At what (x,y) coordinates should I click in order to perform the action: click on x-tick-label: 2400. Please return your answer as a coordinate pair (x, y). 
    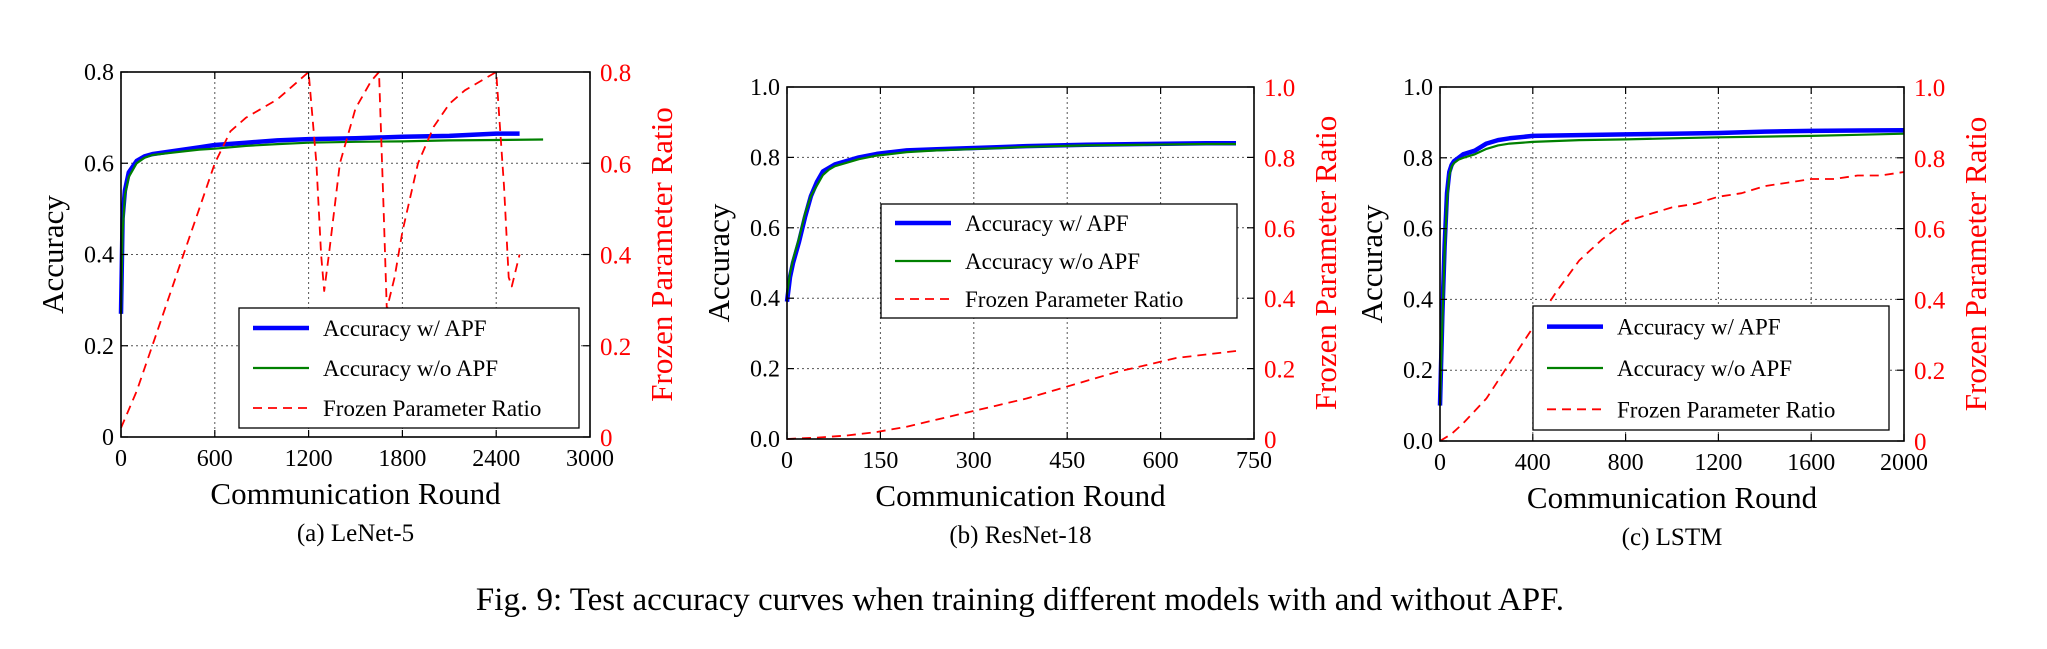
    Looking at the image, I should click on (496, 459).